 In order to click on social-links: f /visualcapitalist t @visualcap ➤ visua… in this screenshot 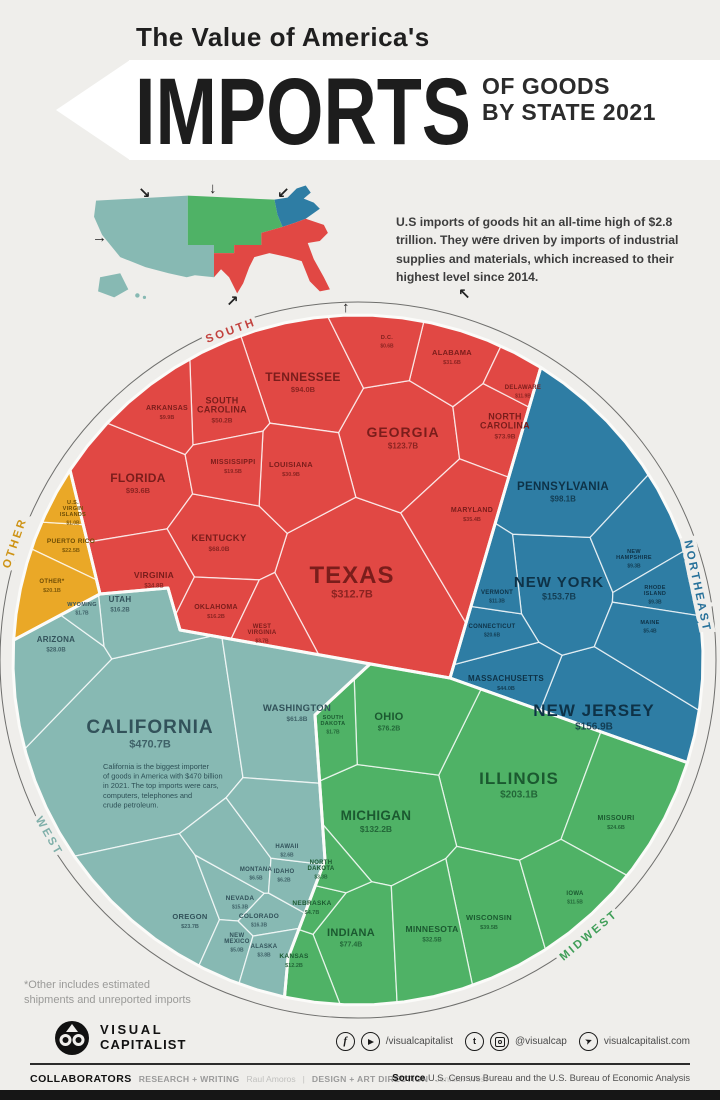, I will do `click(515, 1041)`.